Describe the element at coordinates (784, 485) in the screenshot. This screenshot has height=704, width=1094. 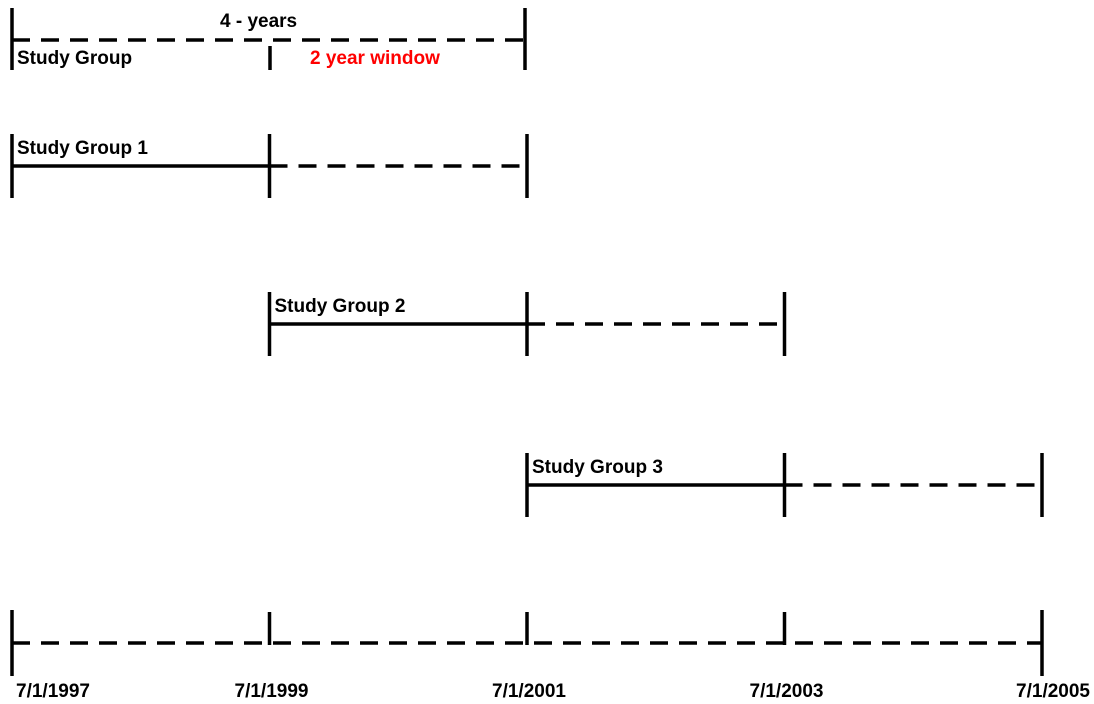
I see `study-group-3: Study Group 3` at that location.